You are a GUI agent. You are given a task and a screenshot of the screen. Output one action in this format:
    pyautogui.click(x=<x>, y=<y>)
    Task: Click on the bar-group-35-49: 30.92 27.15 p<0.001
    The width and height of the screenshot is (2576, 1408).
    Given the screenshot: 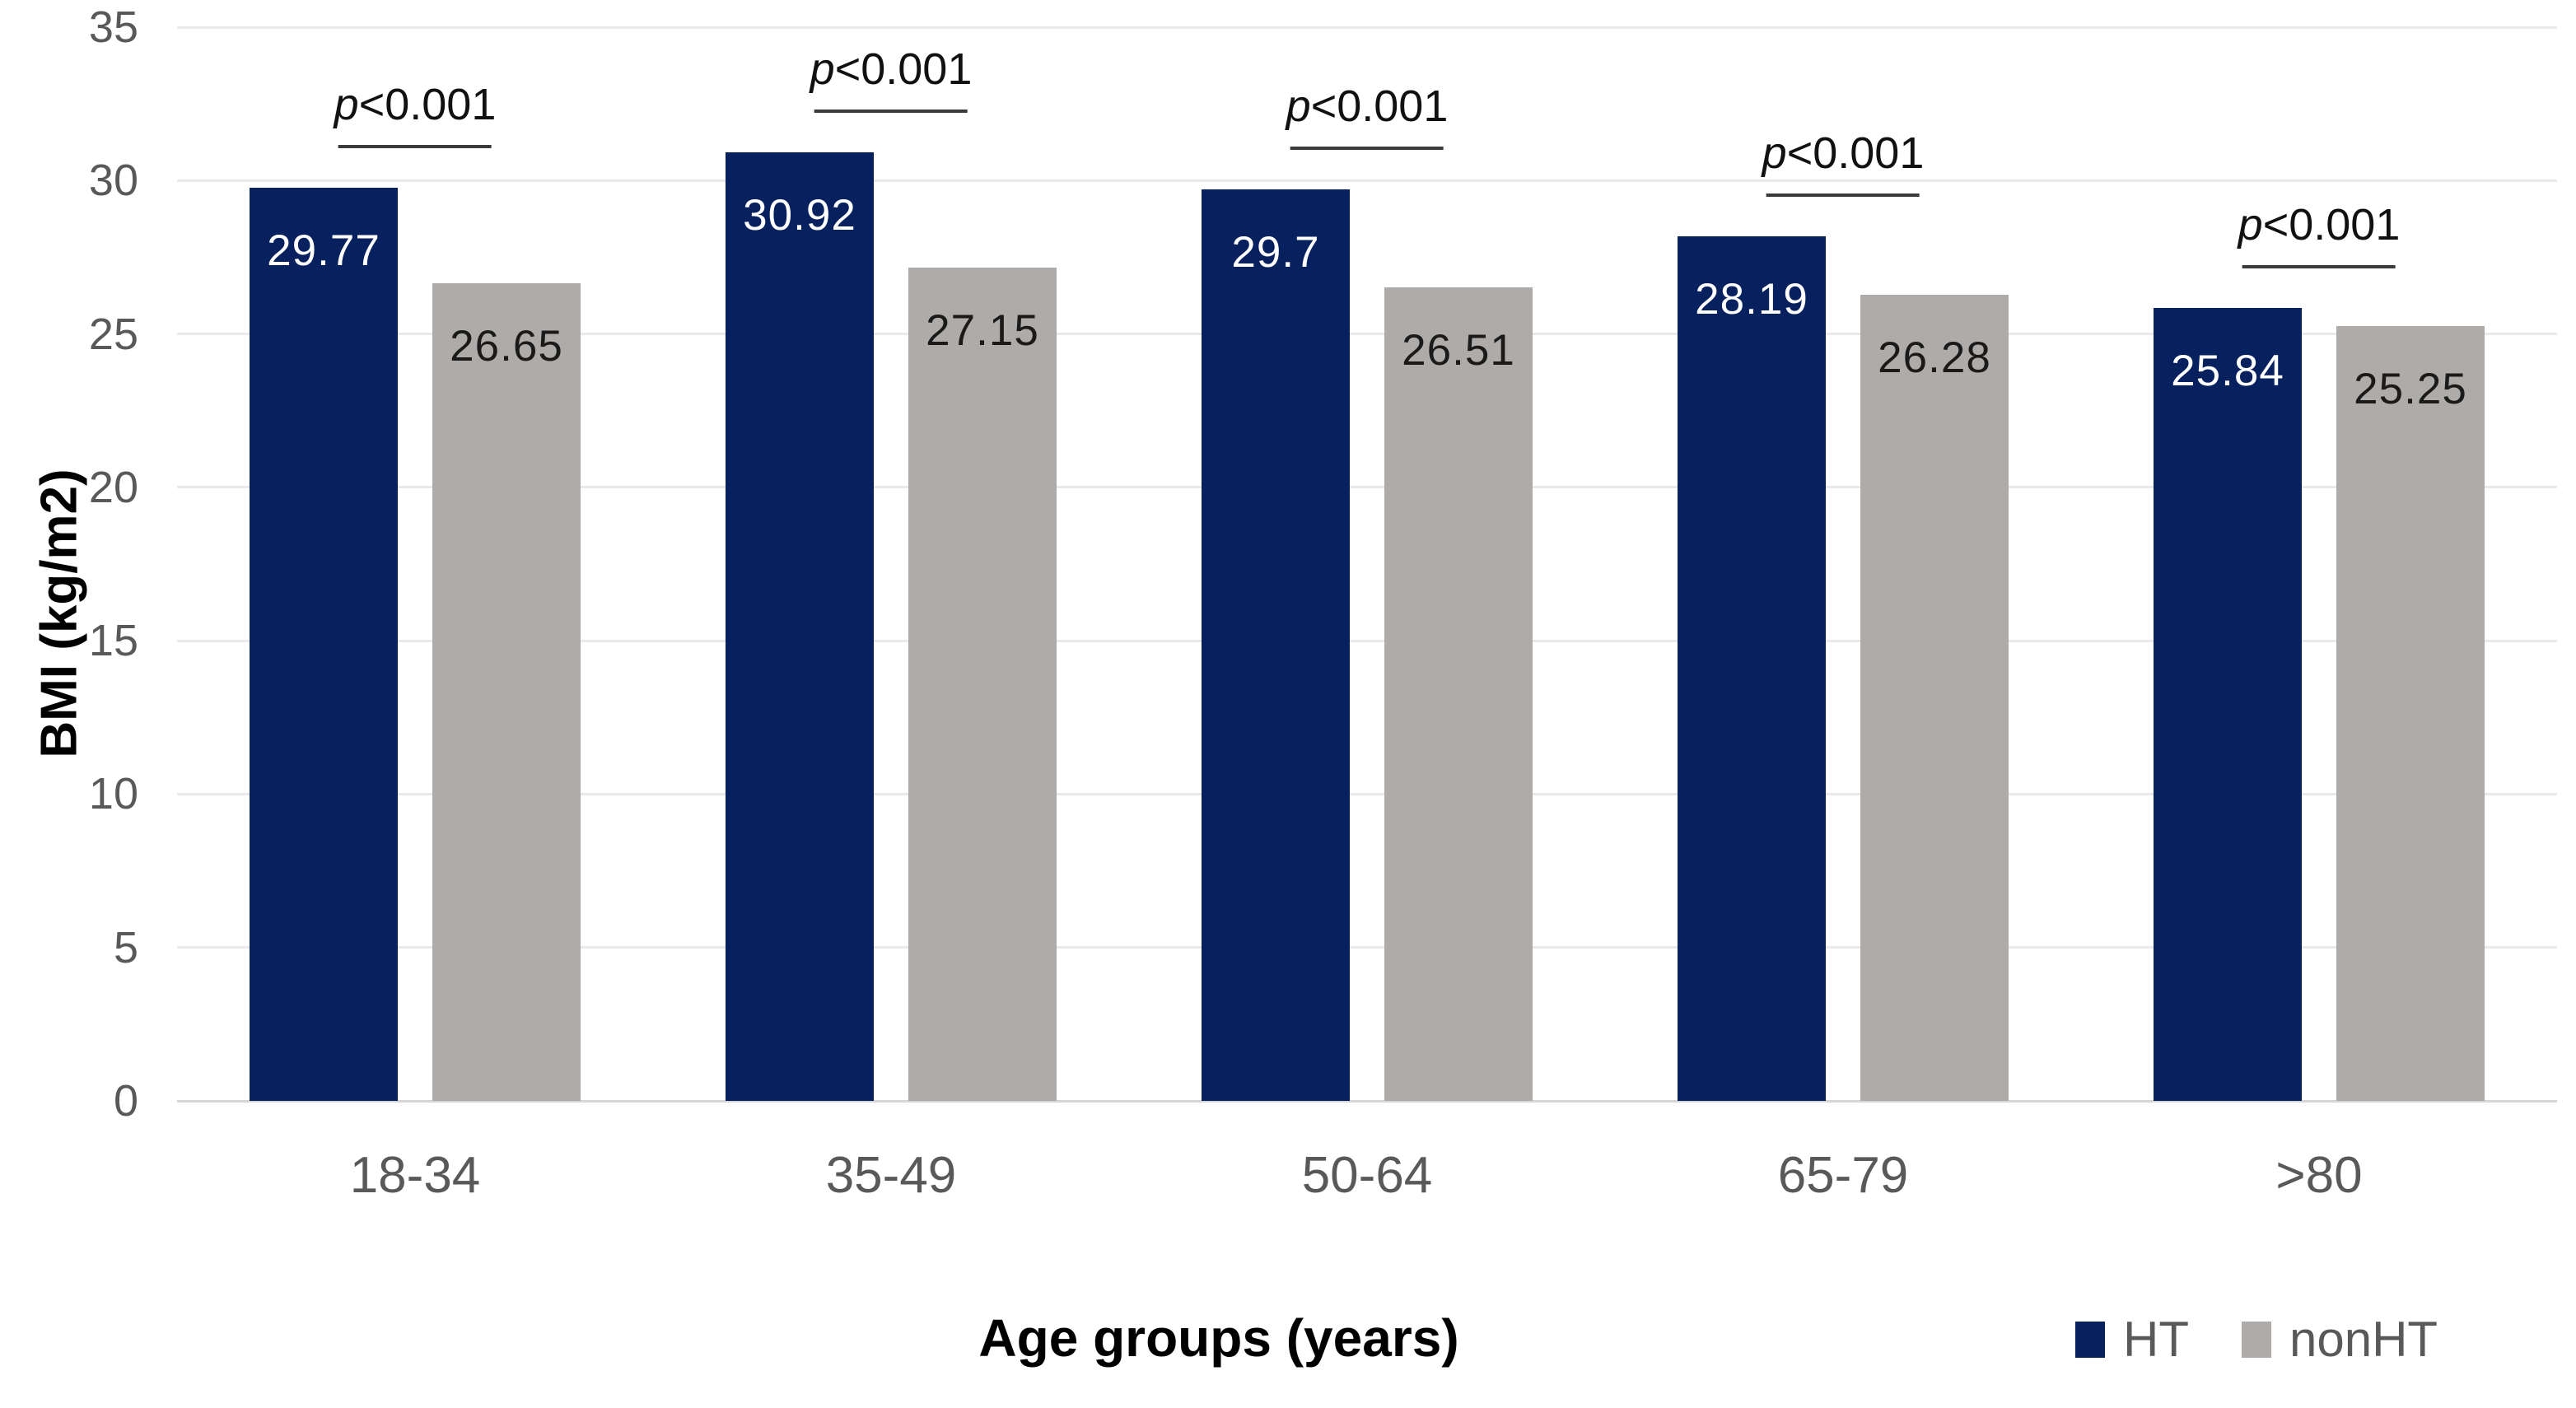 What is the action you would take?
    pyautogui.click(x=891, y=564)
    